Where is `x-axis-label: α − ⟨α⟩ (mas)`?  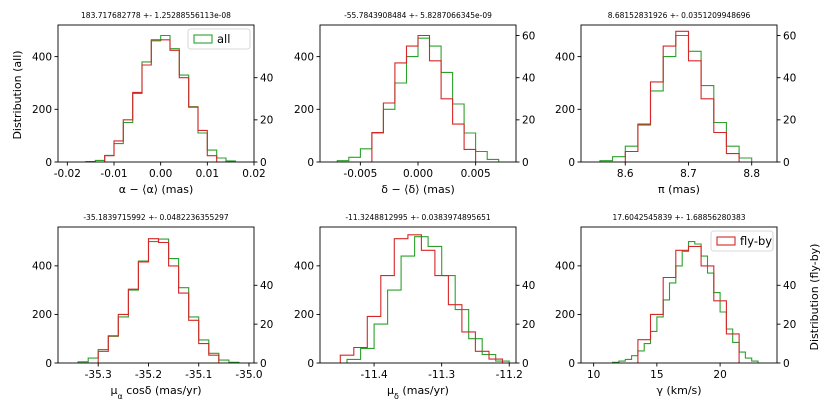 x-axis-label: α − ⟨α⟩ (mas) is located at coordinates (156, 189).